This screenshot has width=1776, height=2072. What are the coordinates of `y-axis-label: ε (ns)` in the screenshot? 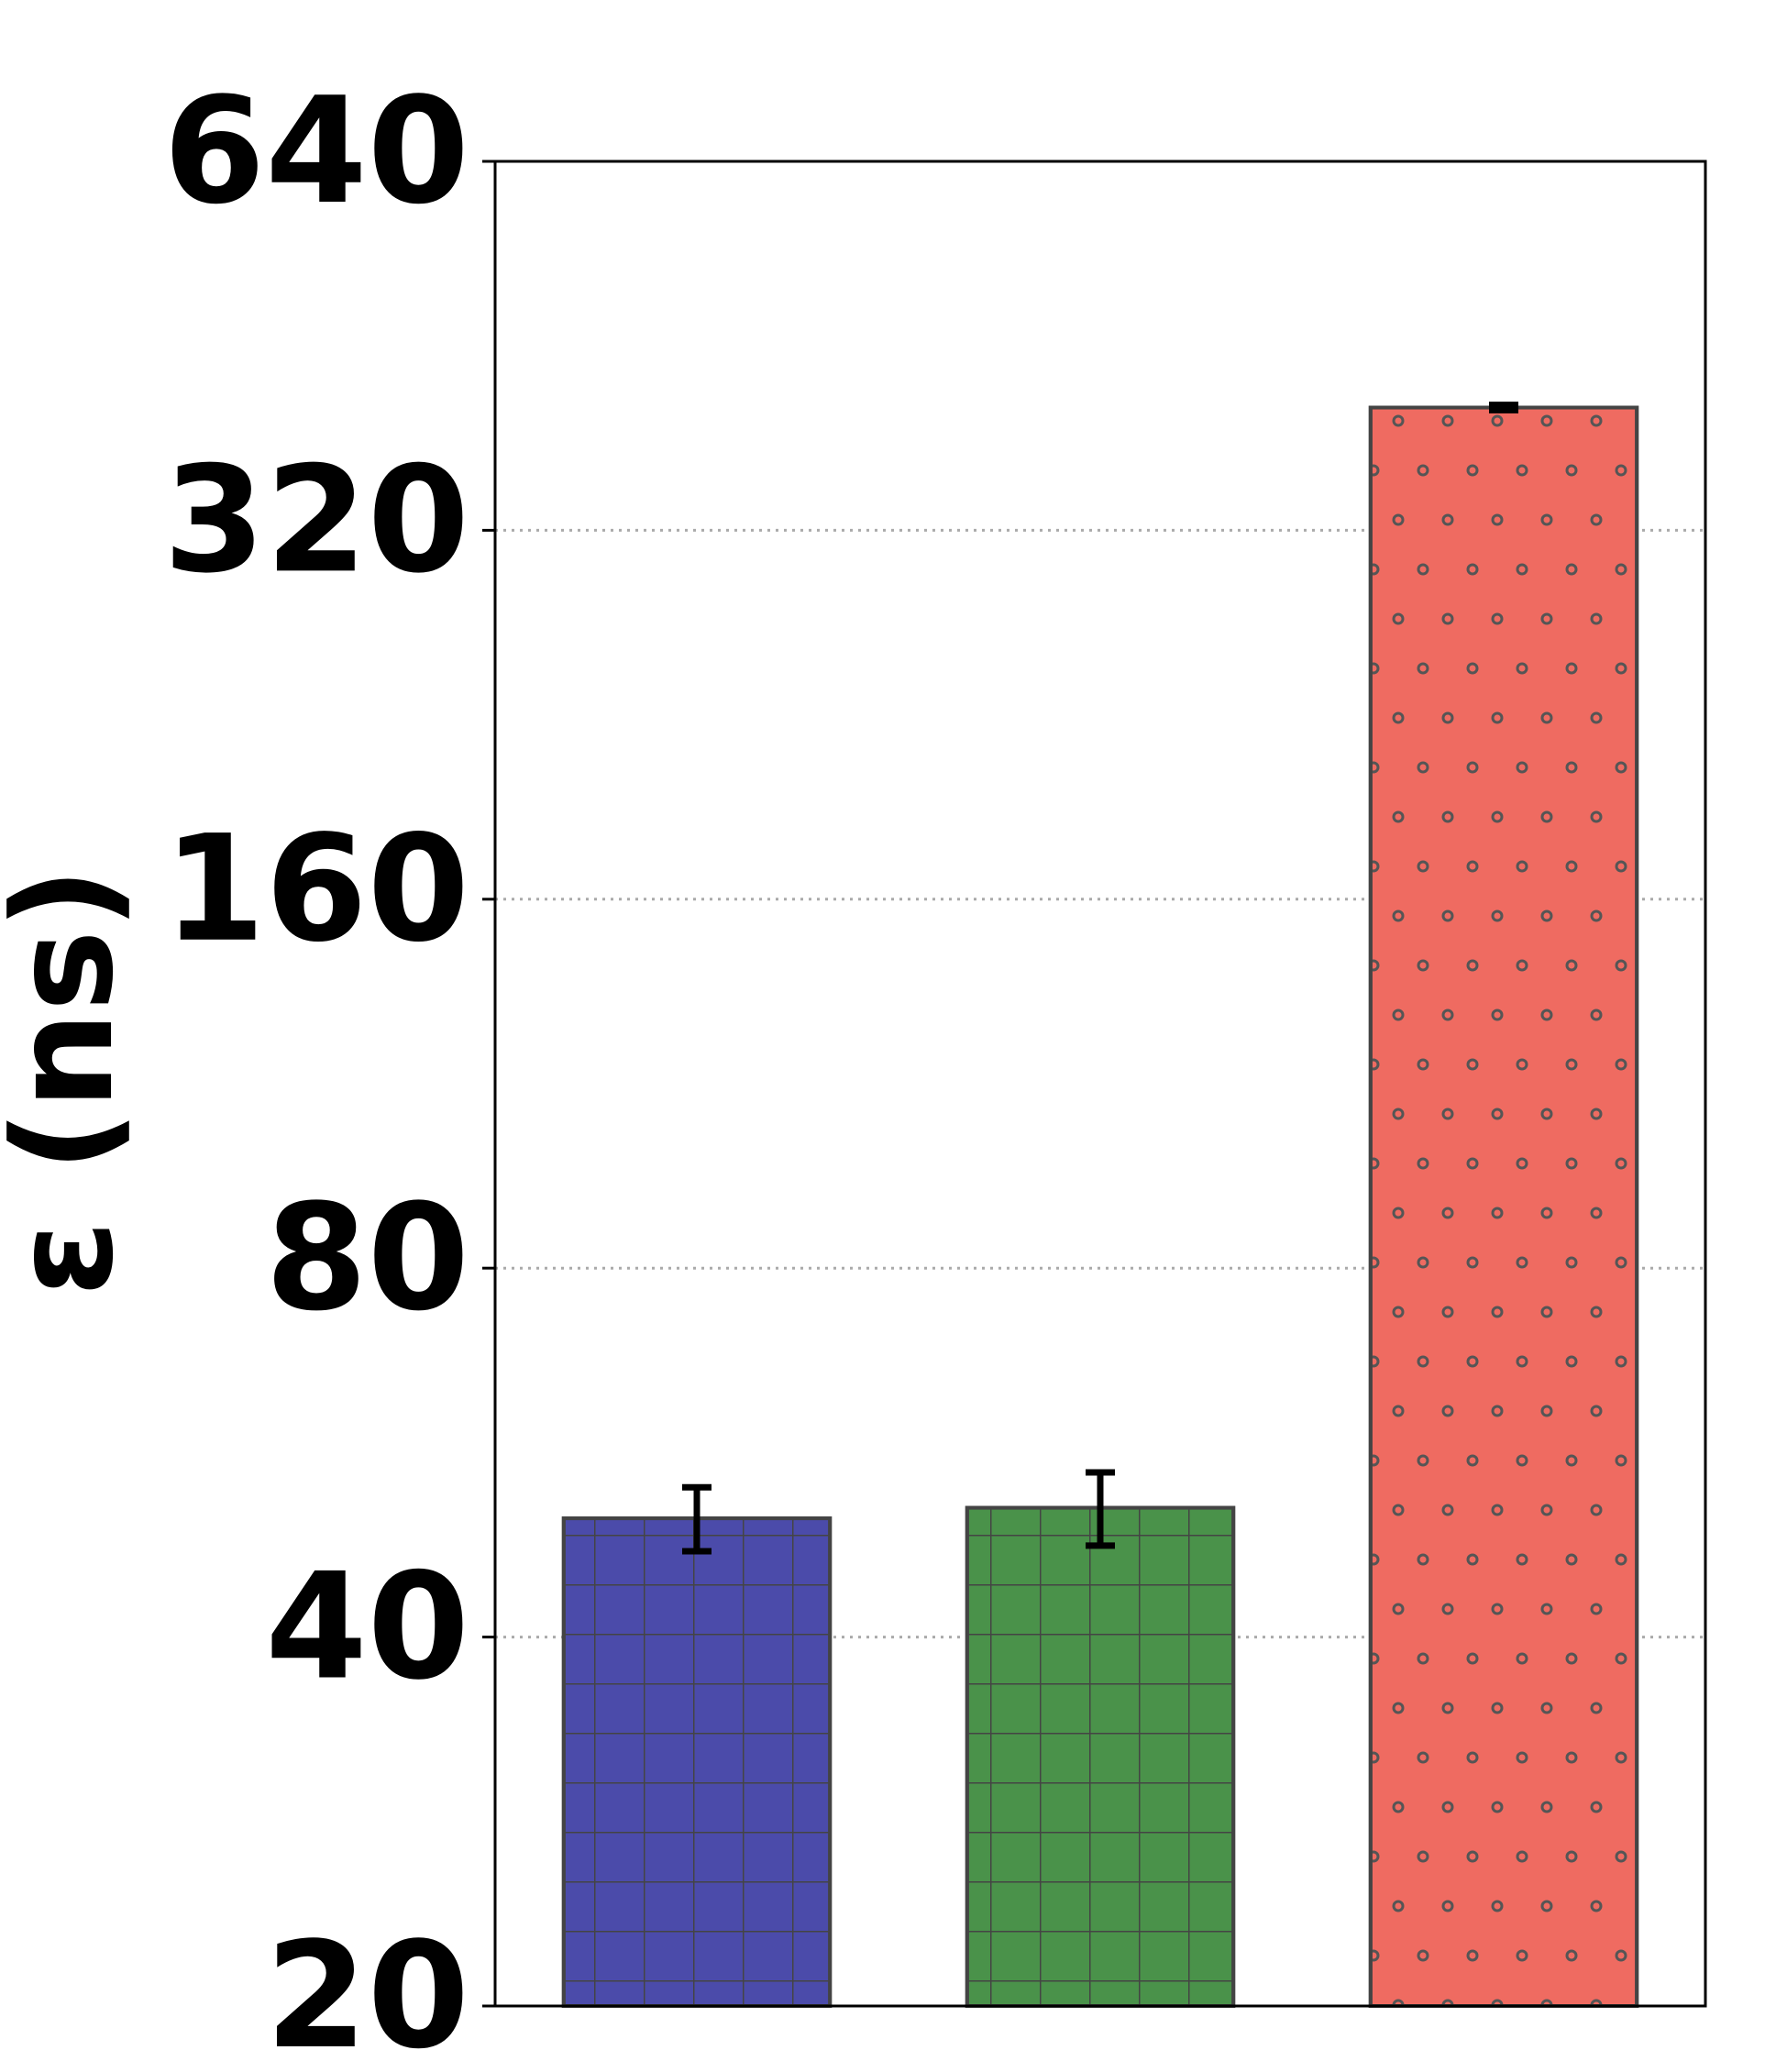 It's located at (72, 1082).